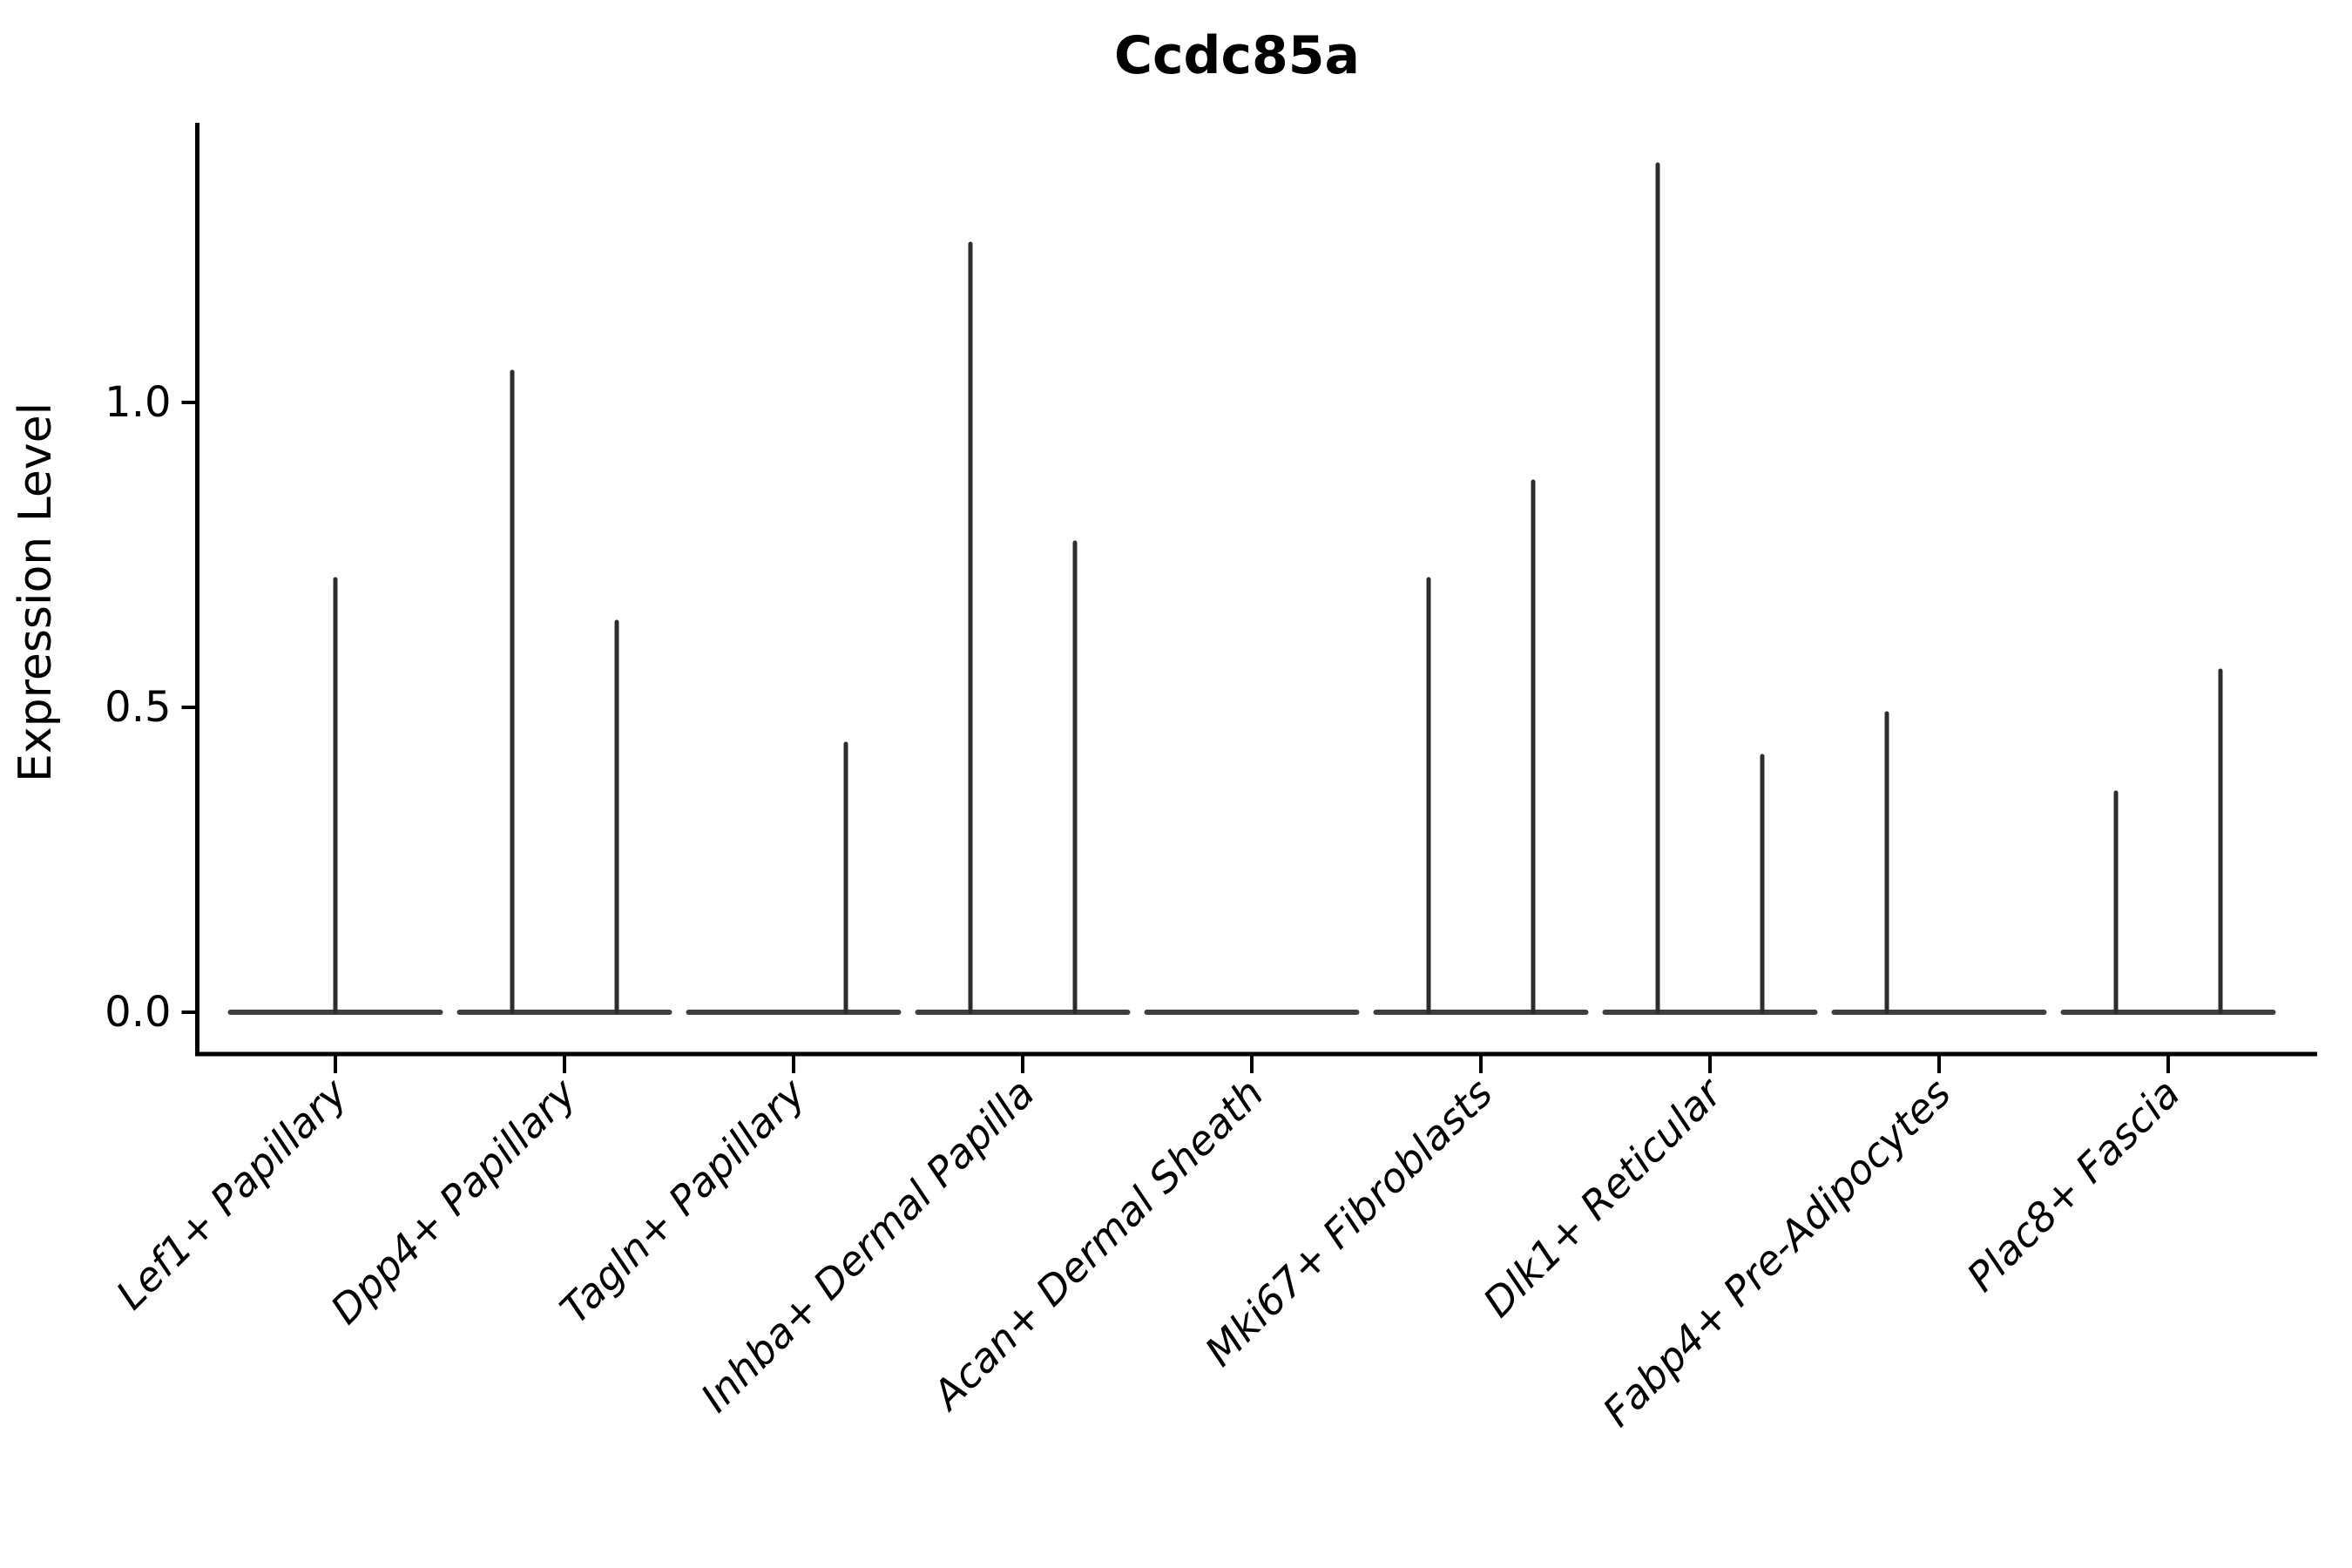  I want to click on x-tick-label: Dpp4+ Papillary, so click(453, 1201).